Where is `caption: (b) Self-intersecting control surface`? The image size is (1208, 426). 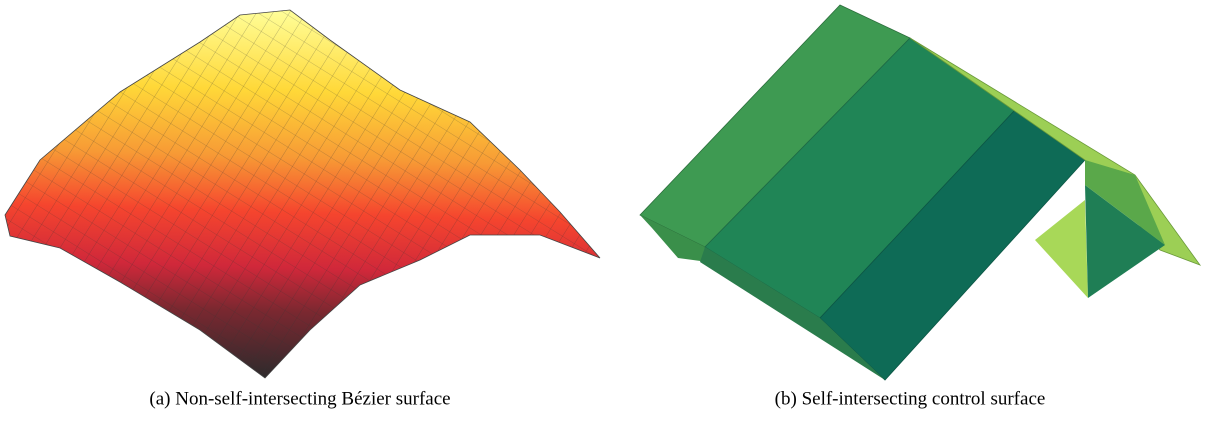
caption: (b) Self-intersecting control surface is located at coordinates (910, 398).